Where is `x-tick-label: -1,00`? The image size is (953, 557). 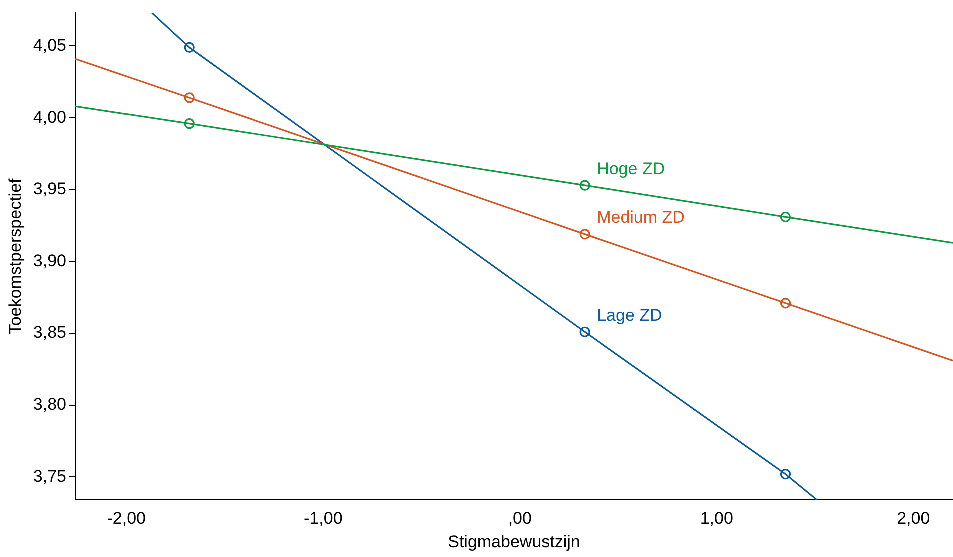
x-tick-label: -1,00 is located at coordinates (323, 518).